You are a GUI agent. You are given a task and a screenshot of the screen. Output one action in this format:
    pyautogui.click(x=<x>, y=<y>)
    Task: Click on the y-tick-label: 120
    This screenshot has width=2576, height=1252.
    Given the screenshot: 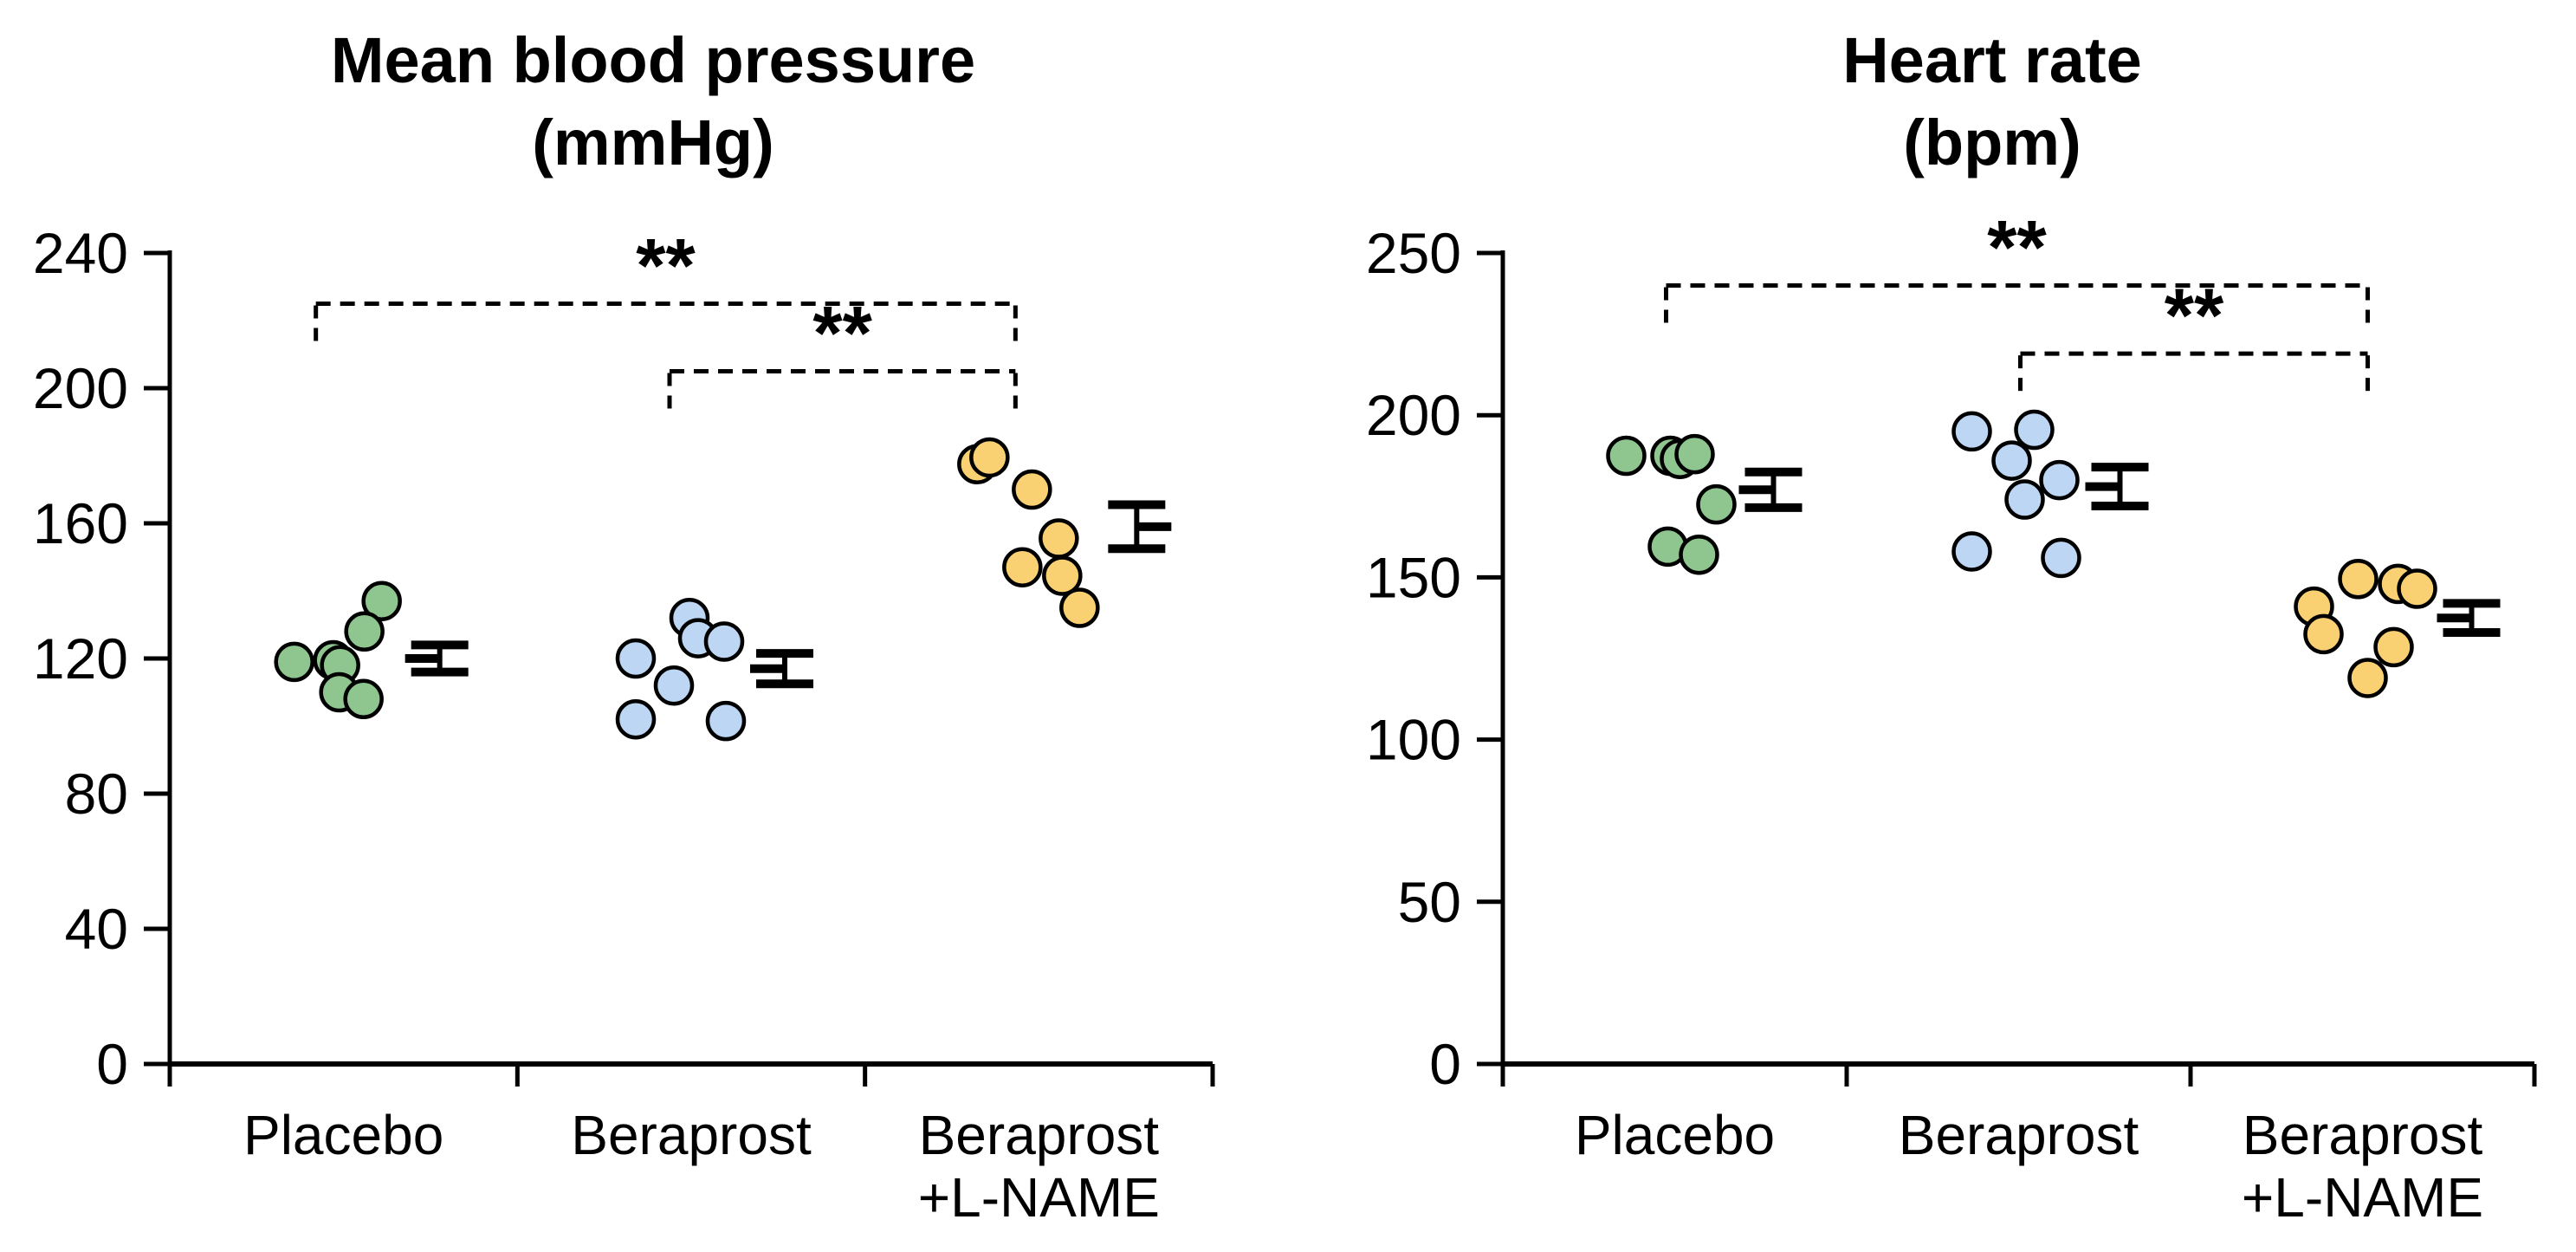 What is the action you would take?
    pyautogui.click(x=80, y=658)
    